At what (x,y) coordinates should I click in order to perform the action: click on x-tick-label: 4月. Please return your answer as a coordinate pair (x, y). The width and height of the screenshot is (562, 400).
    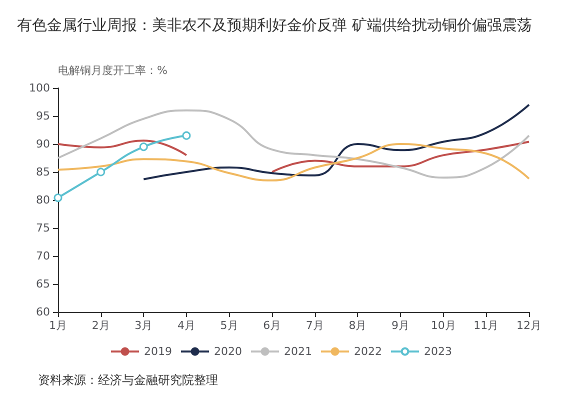
    Looking at the image, I should click on (186, 325).